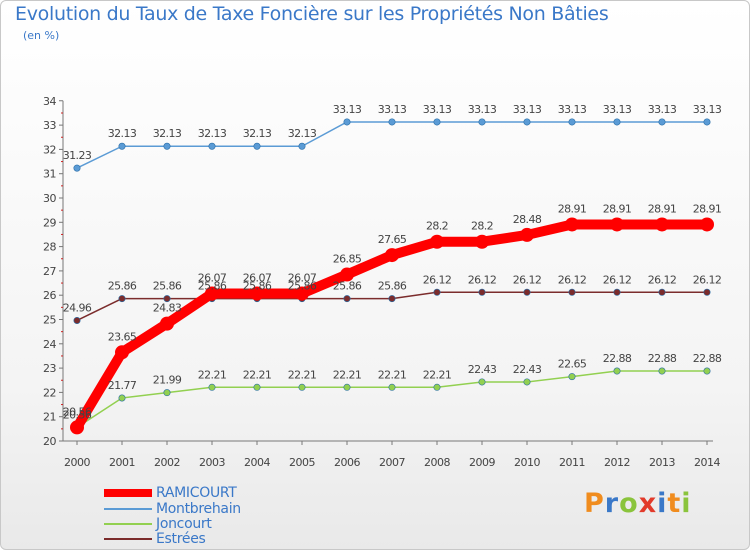 Image resolution: width=750 pixels, height=550 pixels. Describe the element at coordinates (204, 539) in the screenshot. I see `legend-item-estrees: Estrées` at that location.